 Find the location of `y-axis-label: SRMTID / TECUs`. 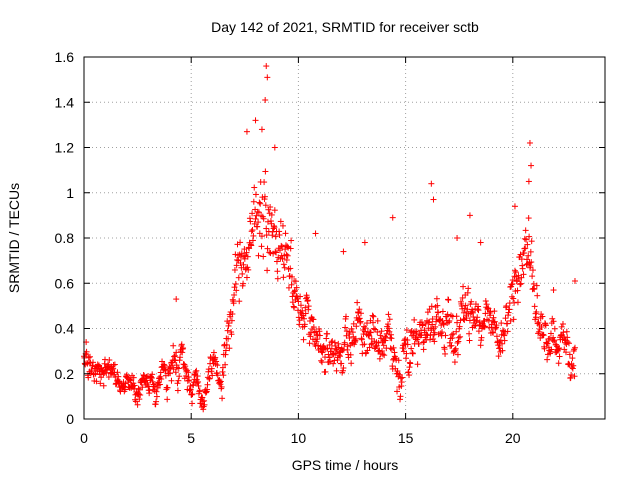

y-axis-label: SRMTID / TECUs is located at coordinates (14, 238).